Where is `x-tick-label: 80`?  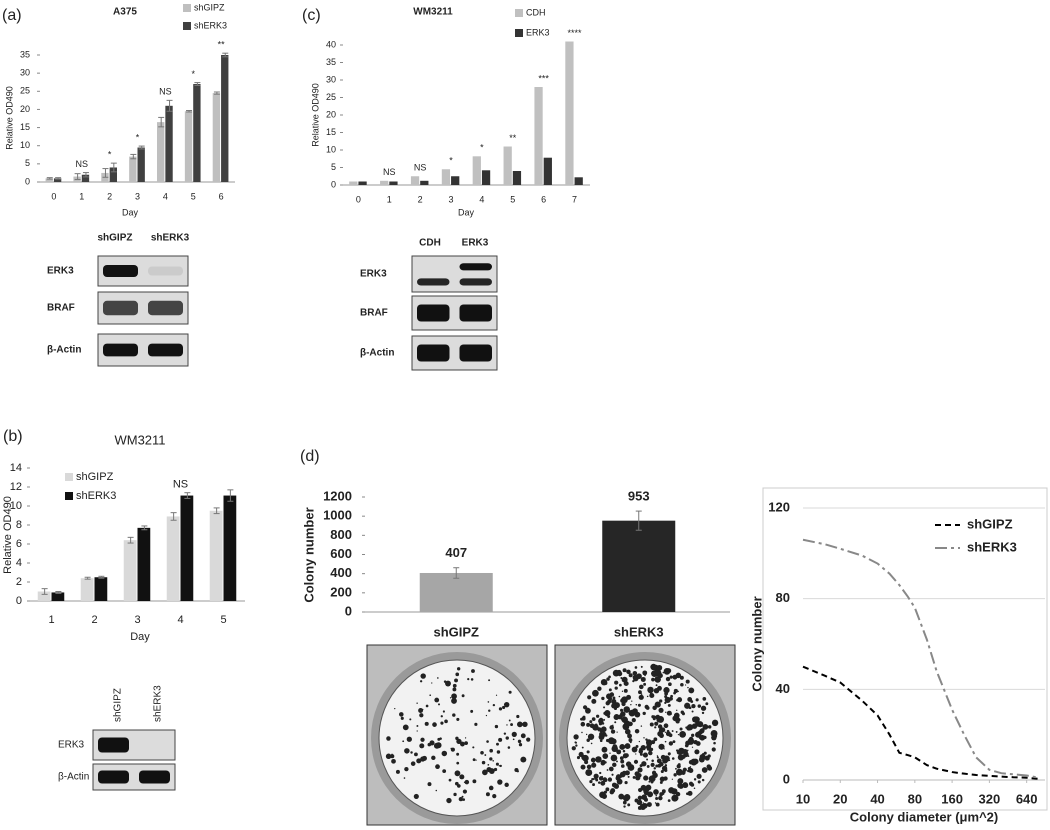
x-tick-label: 80 is located at coordinates (915, 798).